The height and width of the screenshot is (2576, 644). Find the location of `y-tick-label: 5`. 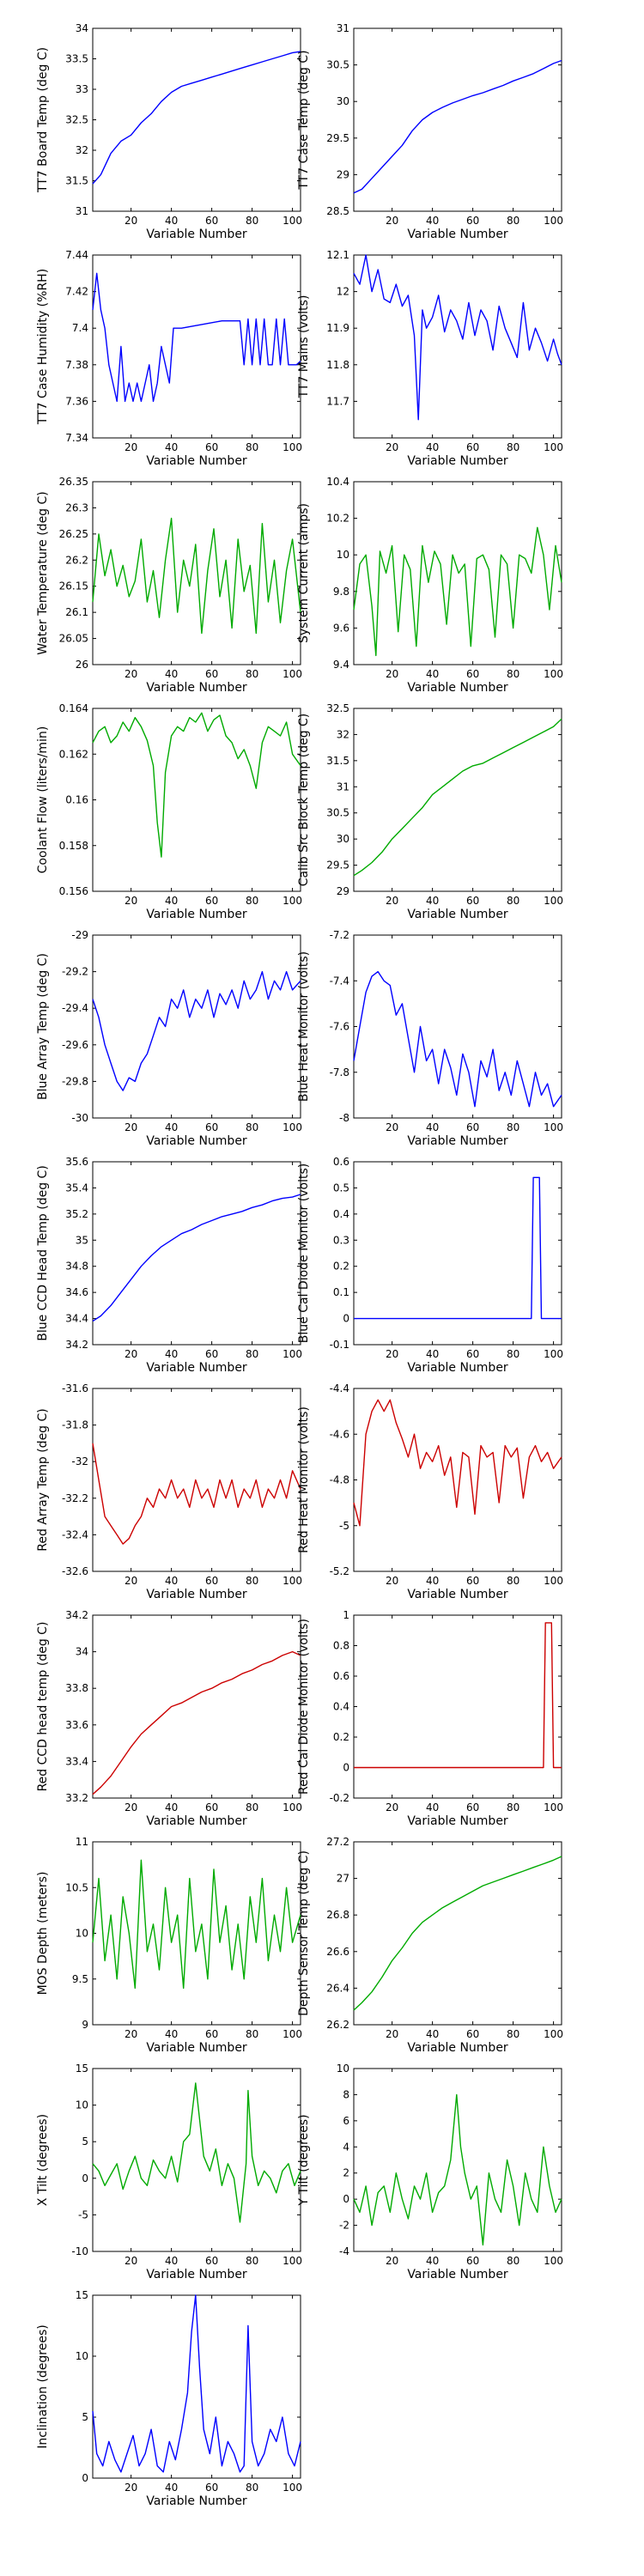

y-tick-label: 5 is located at coordinates (85, 2417).